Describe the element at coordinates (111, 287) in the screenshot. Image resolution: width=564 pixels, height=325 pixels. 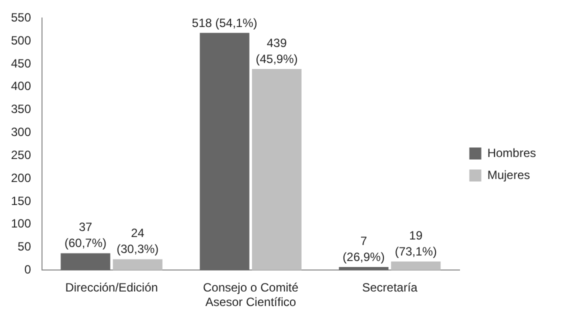
I see `x-tick-label: Dirección/Edición` at that location.